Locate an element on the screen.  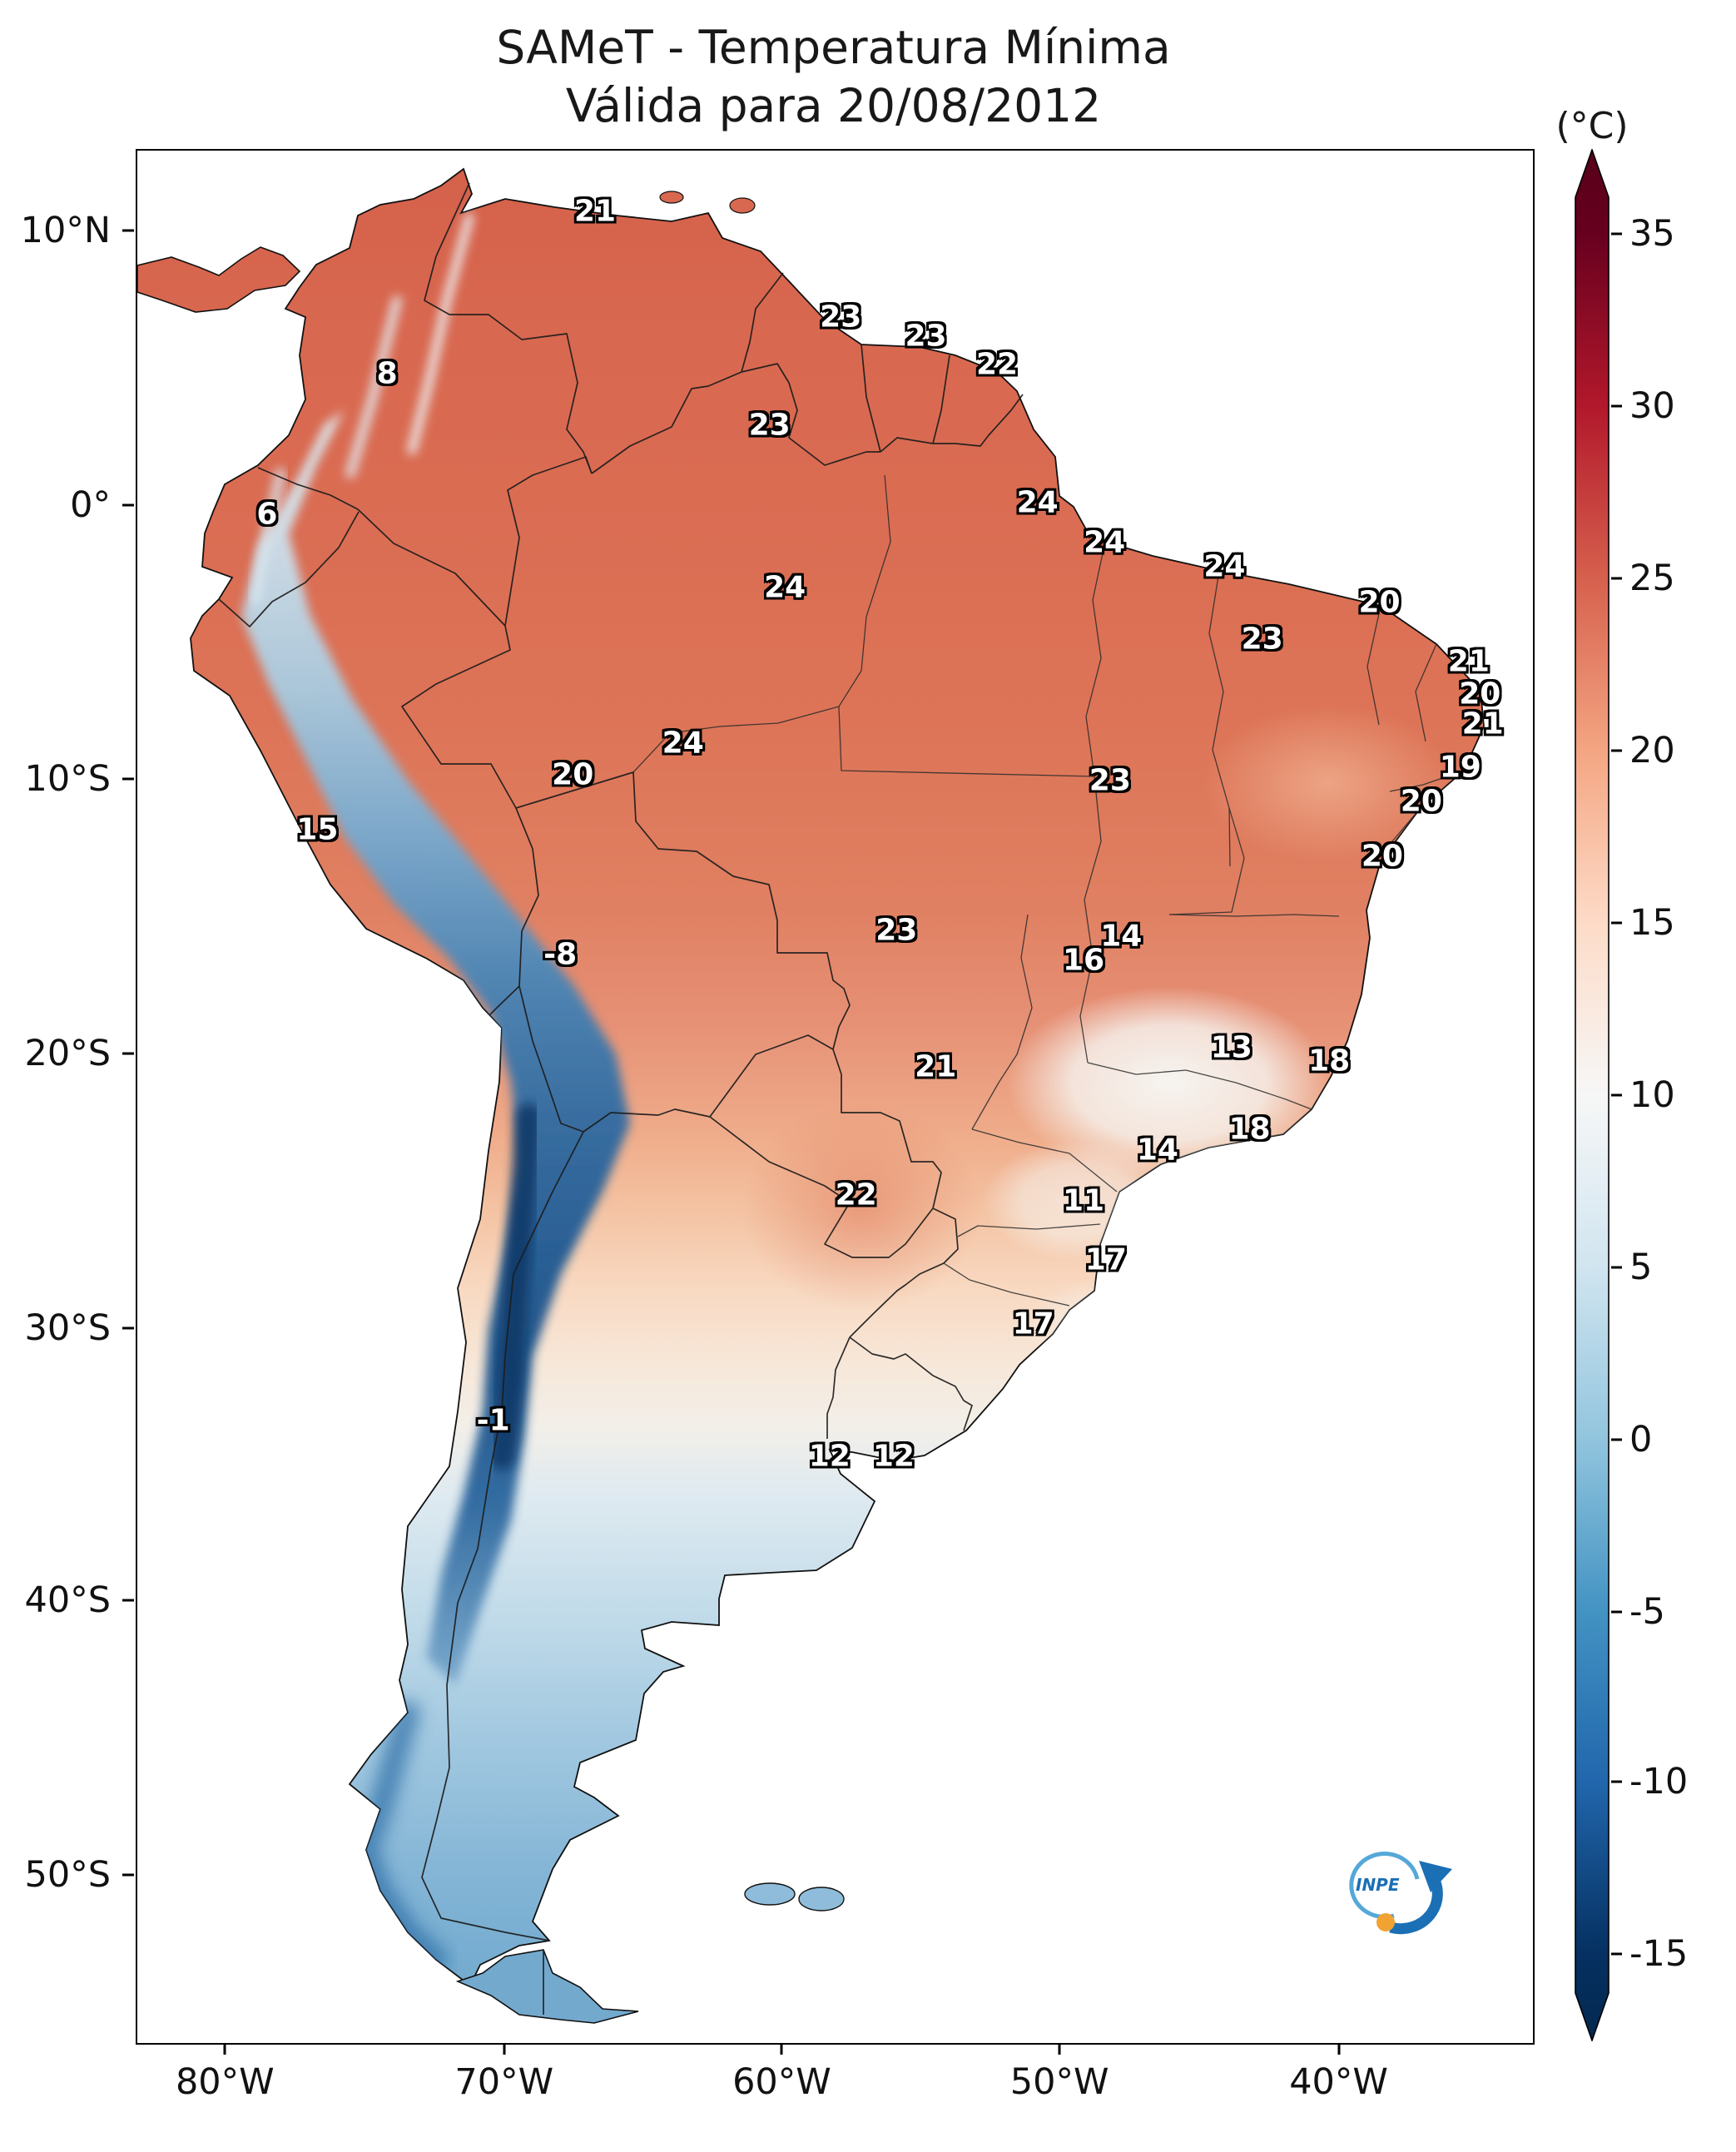
colorbar-ticks: 35 30 25 20 15 10 5 0 -5 -10 -15 is located at coordinates (1673, 1095).